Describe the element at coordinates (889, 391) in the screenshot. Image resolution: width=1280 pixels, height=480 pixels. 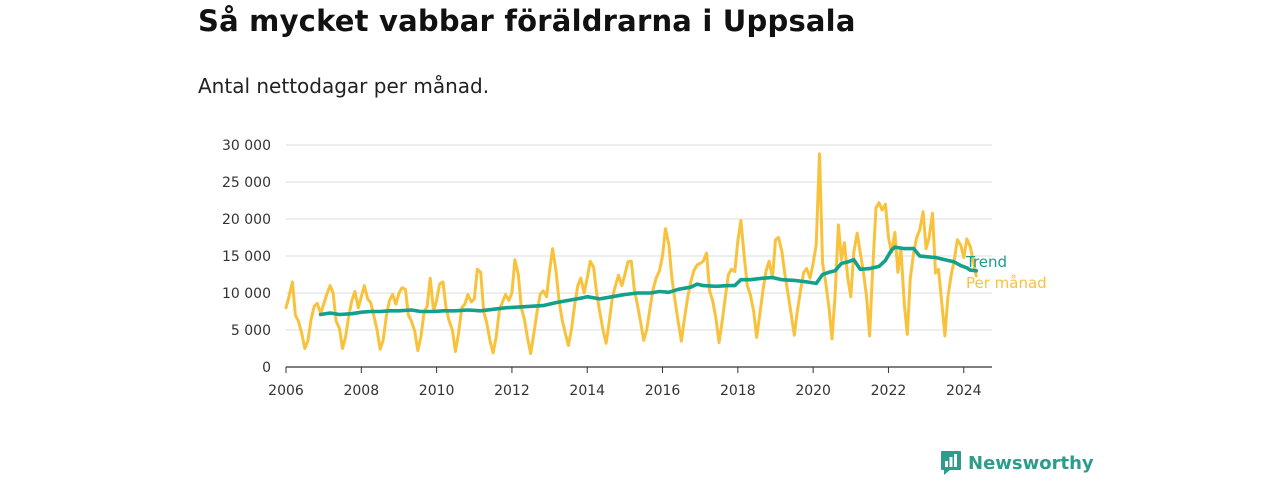
I see `x-tick-label: 2022` at that location.